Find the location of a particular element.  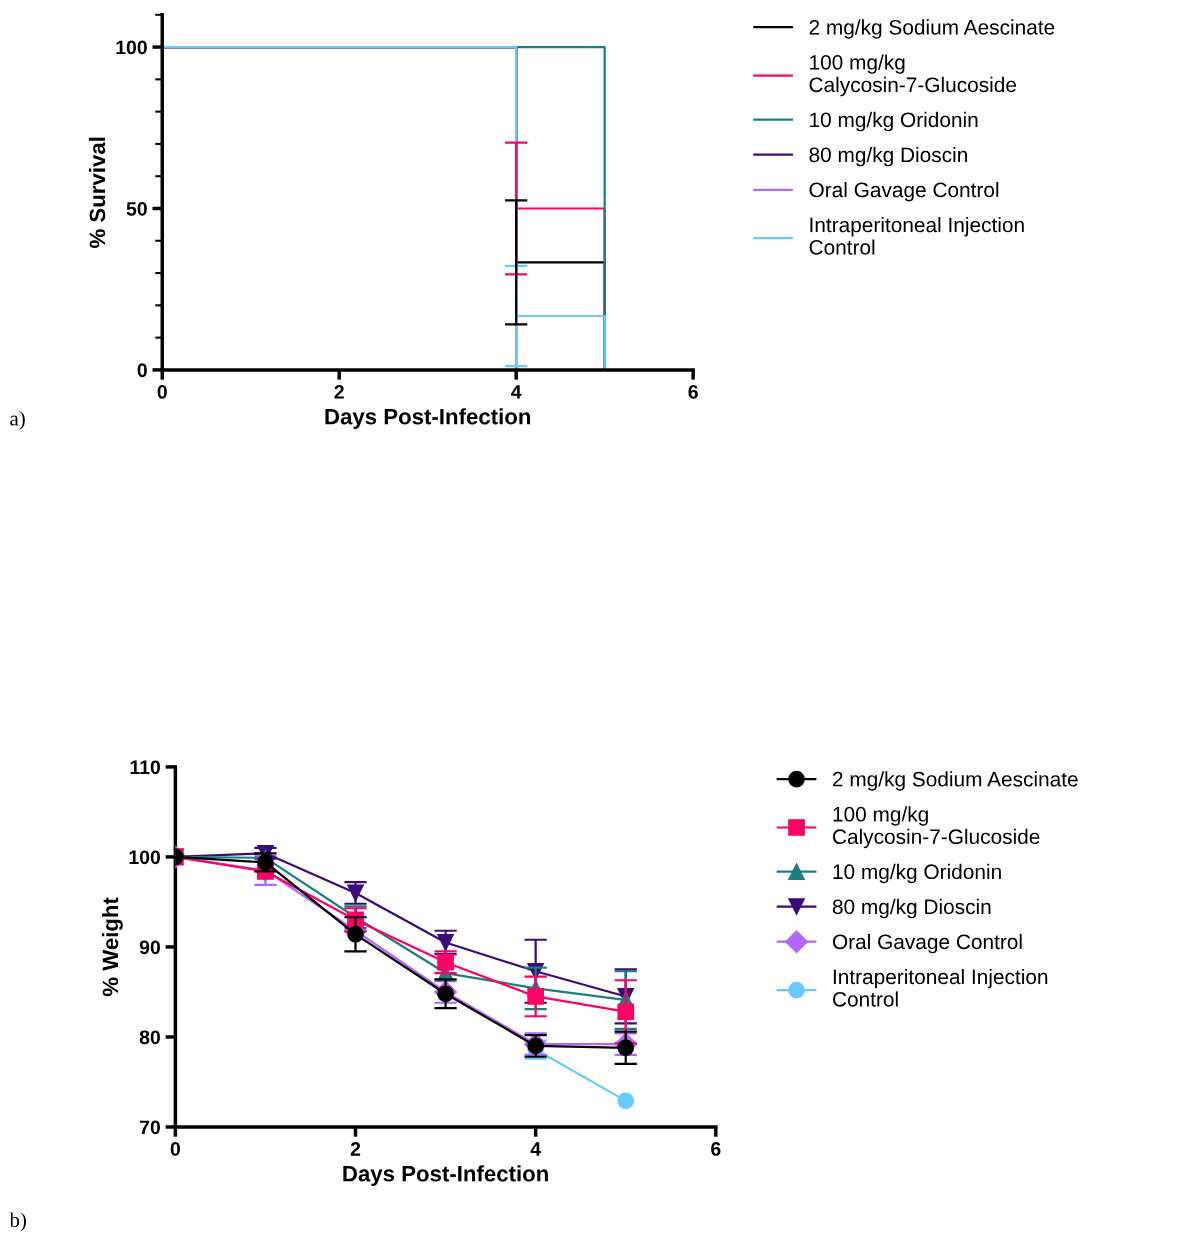

y-tick-label: 110 is located at coordinates (145, 767).